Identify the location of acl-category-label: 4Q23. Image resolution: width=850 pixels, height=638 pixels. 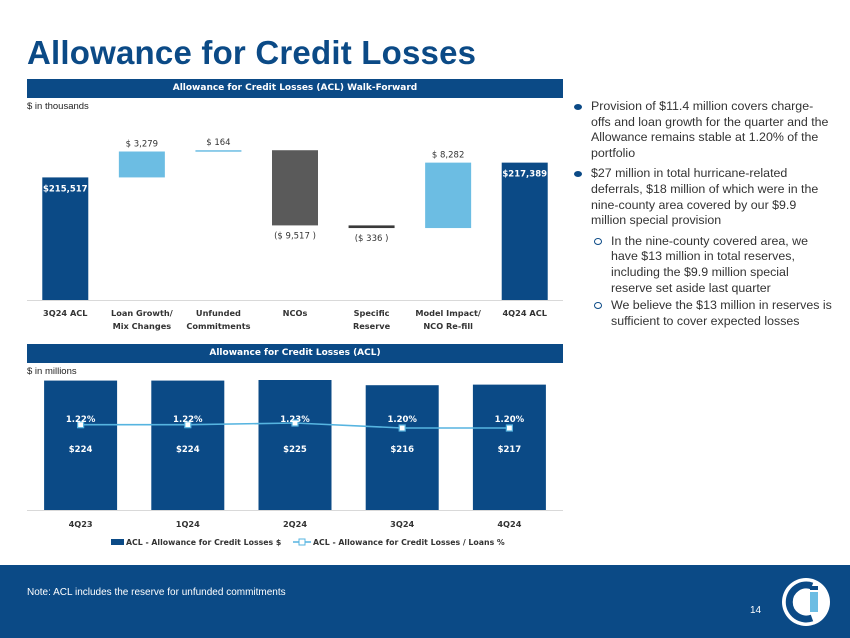
(81, 524).